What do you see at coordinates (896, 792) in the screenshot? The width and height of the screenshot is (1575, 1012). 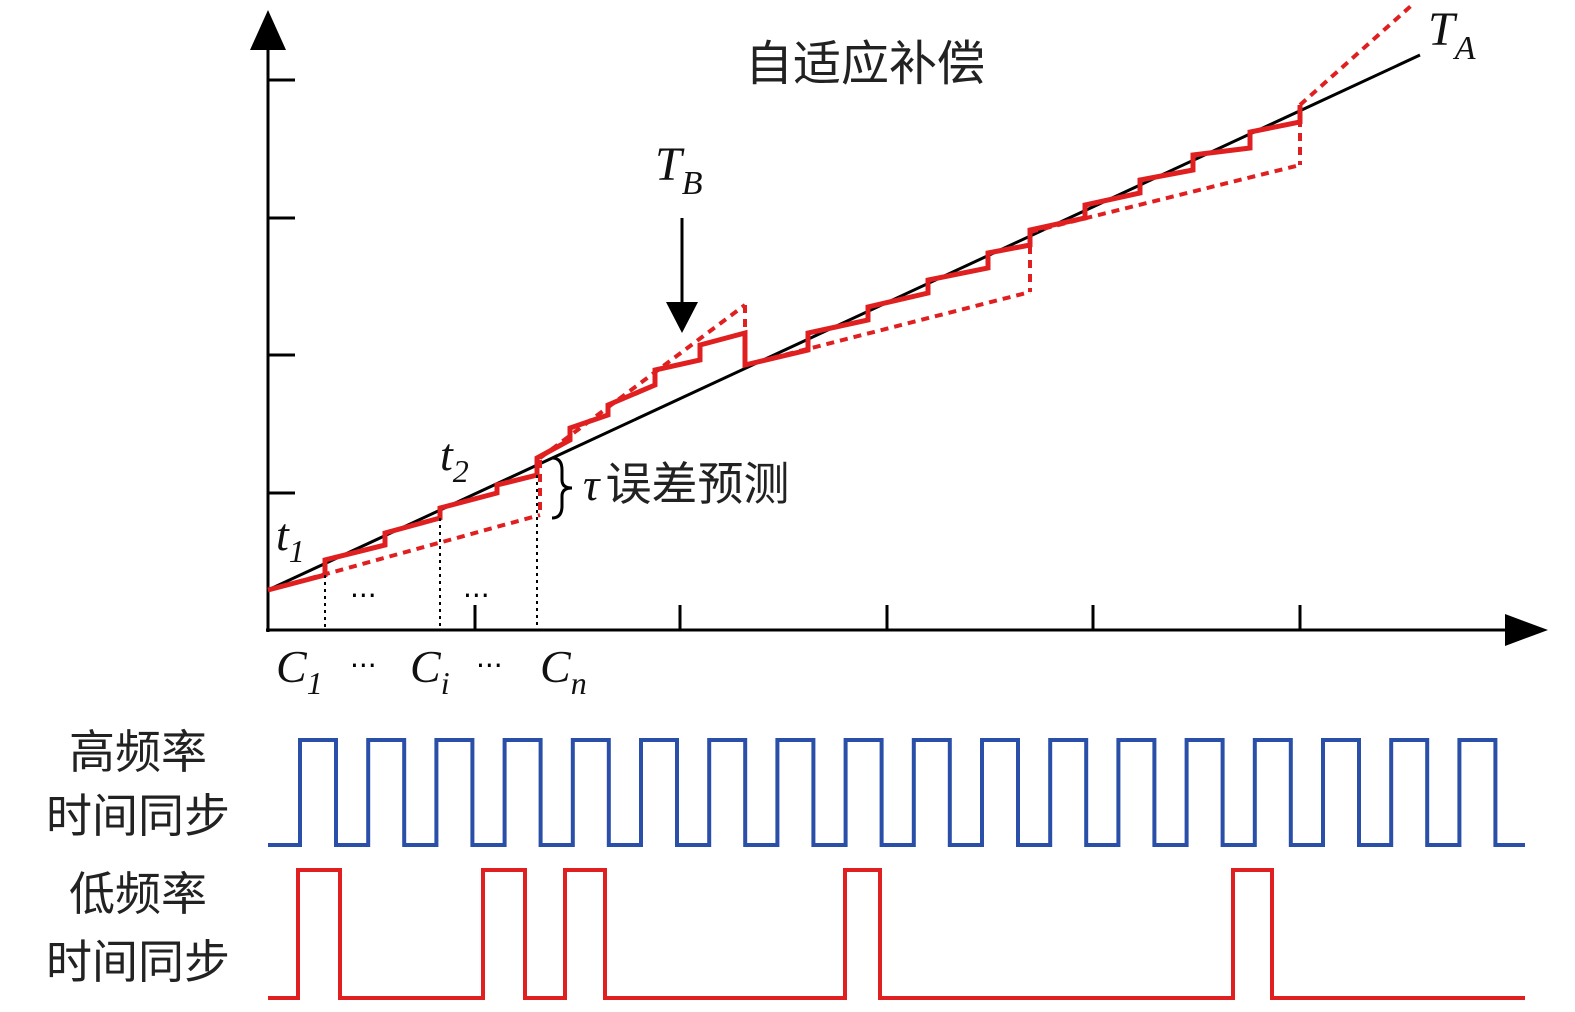 I see `high-freq-signal` at bounding box center [896, 792].